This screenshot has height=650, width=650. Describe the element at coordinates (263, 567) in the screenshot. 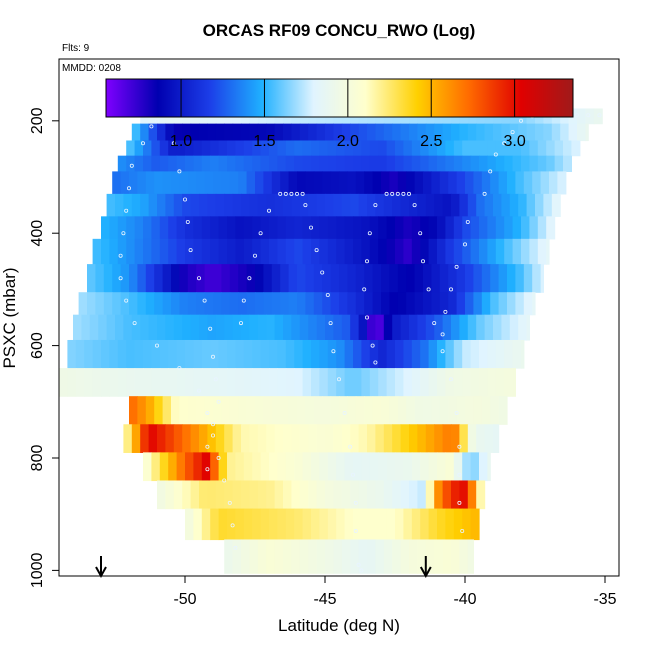

I see `latitude-markers` at that location.